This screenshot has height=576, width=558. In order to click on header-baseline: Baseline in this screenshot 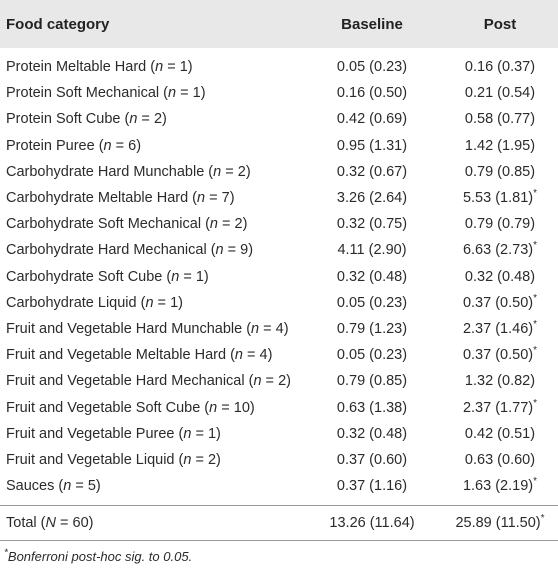, I will do `click(372, 24)`.